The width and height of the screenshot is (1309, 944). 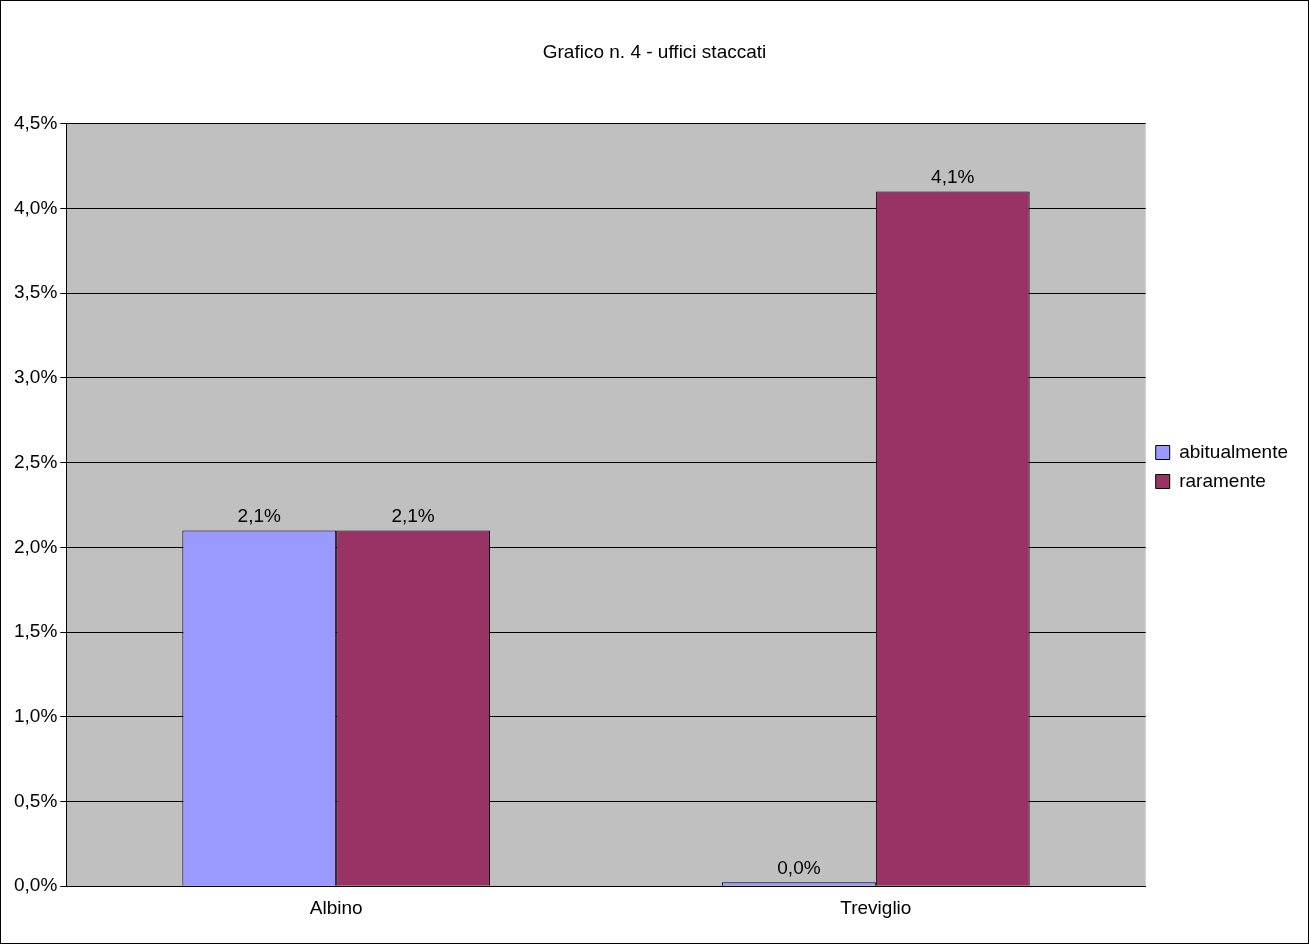 I want to click on y-tick-label: 1,5%, so click(x=35, y=631).